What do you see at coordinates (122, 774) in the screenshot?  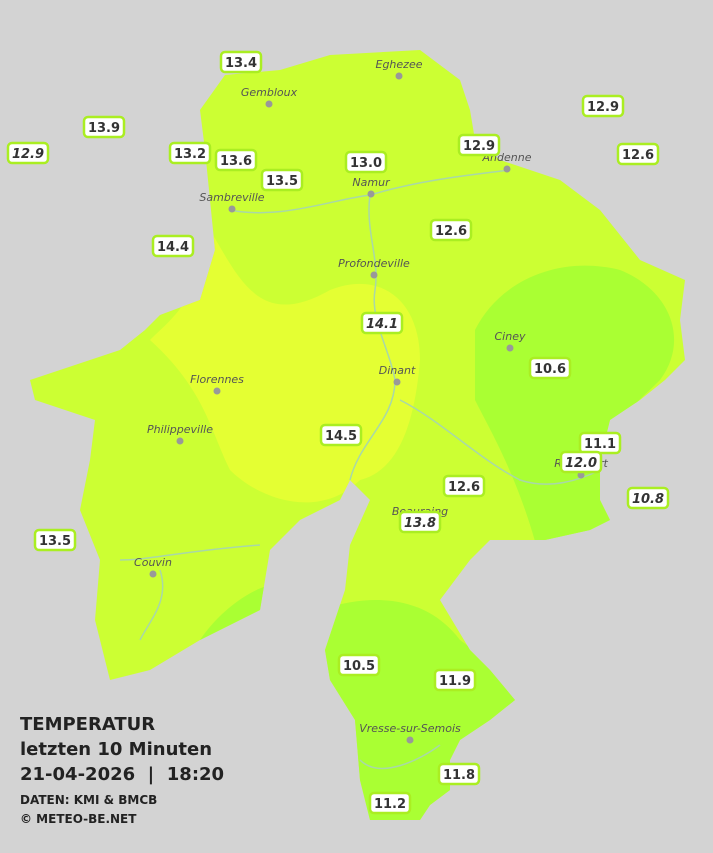 I see `legend-datetime: 21-04-2026 | 18:20` at bounding box center [122, 774].